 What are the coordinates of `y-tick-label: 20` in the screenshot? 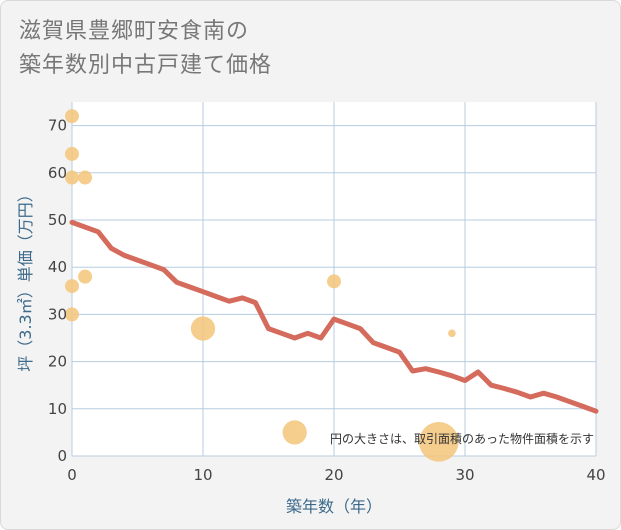 It's located at (57, 362).